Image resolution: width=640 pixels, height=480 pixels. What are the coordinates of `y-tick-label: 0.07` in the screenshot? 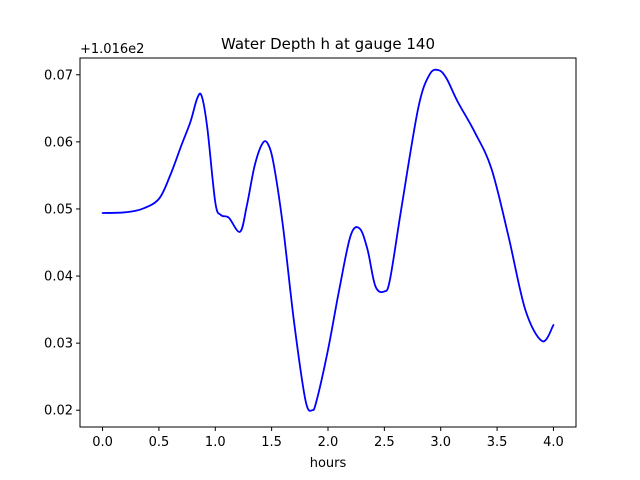 It's located at (58, 75).